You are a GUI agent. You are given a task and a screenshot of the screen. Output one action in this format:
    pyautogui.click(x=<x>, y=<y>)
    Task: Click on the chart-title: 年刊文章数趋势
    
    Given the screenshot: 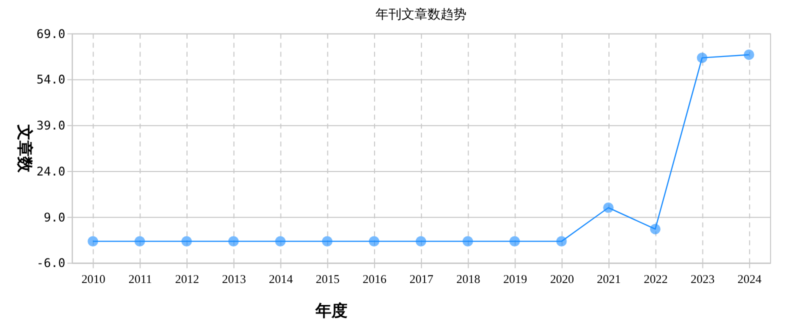 What is the action you would take?
    pyautogui.click(x=420, y=14)
    